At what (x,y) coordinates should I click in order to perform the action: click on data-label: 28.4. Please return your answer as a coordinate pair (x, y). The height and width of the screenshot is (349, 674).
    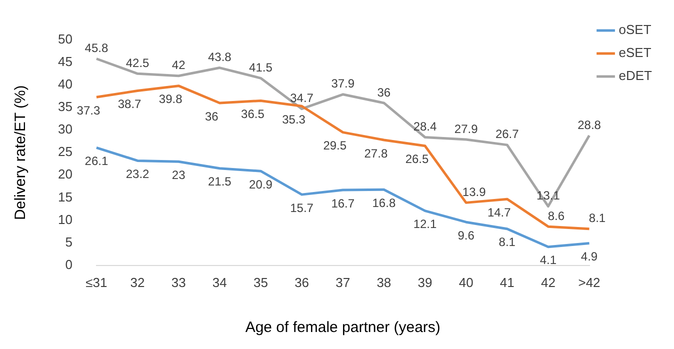
    Looking at the image, I should click on (425, 127).